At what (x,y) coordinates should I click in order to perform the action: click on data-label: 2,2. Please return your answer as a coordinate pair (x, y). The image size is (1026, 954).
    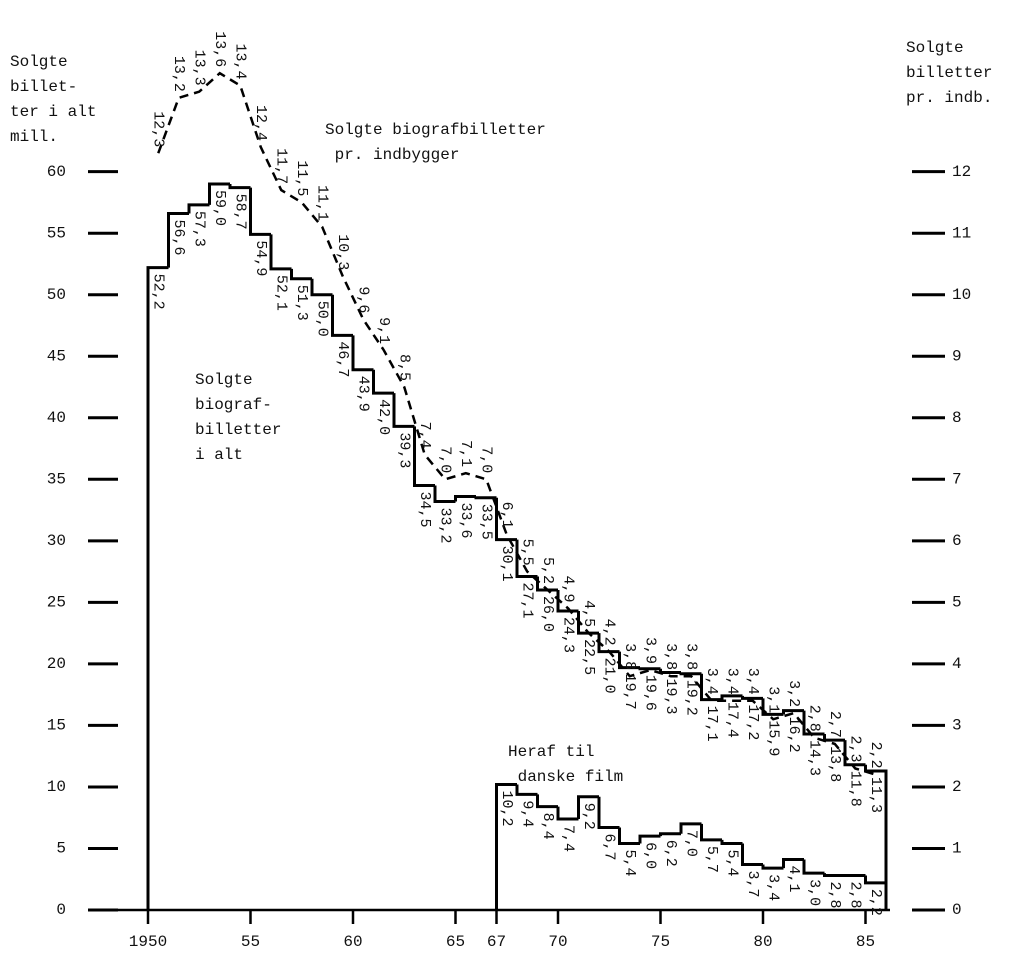
    Looking at the image, I should click on (875, 902).